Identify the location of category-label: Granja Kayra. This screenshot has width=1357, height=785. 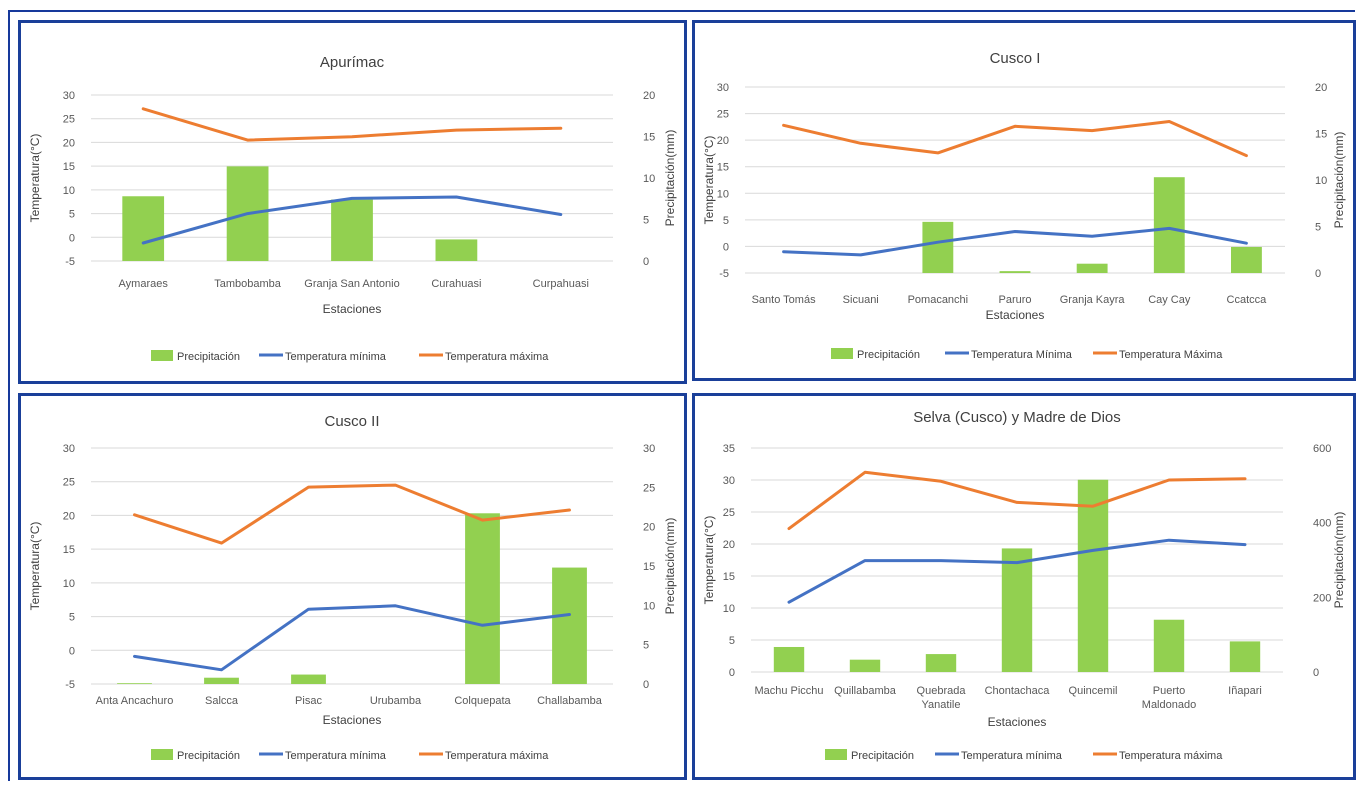
(1093, 300).